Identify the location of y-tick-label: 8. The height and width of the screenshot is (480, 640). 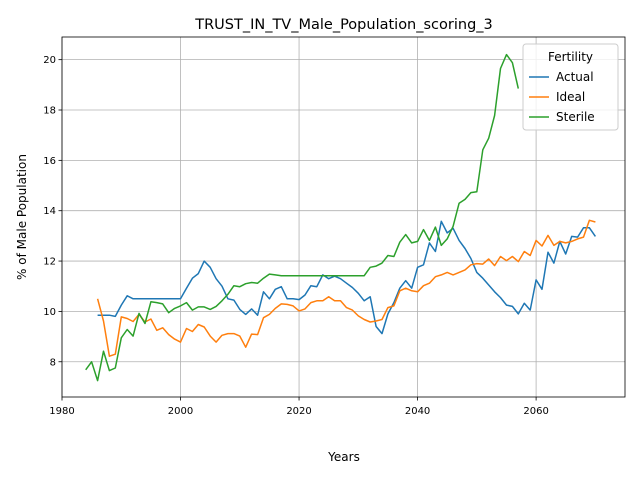
(53, 362).